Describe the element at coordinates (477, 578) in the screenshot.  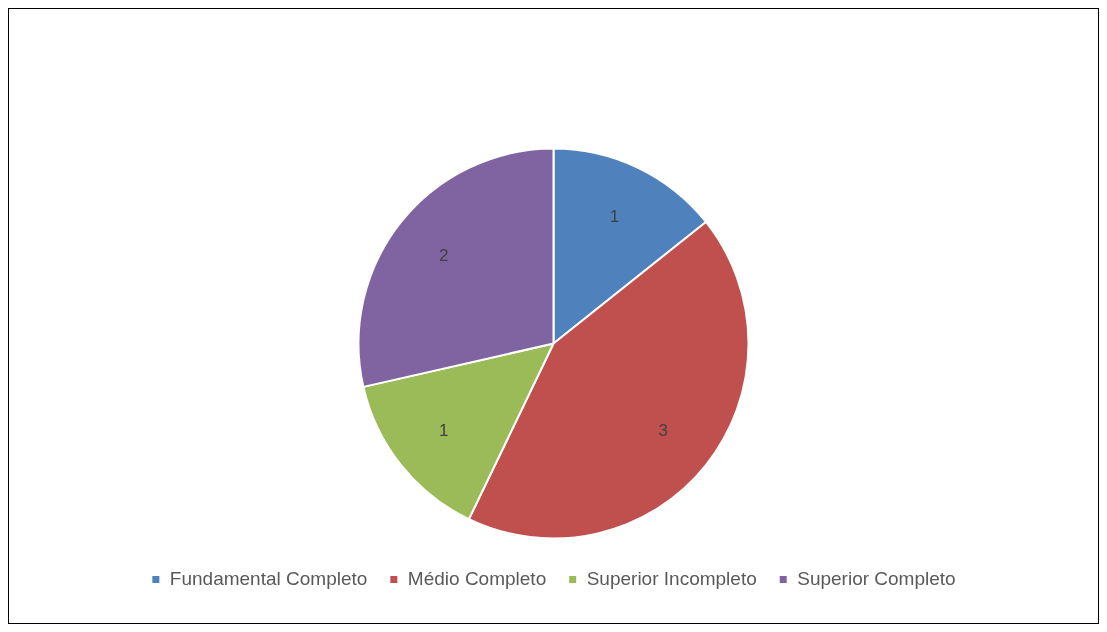
I see `legend-label: Médio Completo` at that location.